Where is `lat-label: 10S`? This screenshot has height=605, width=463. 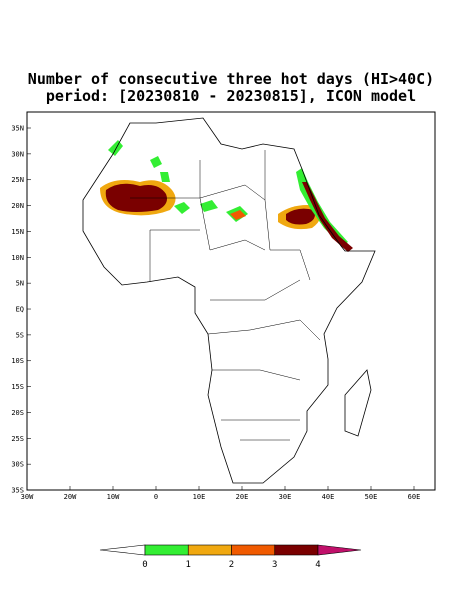 lat-label: 10S is located at coordinates (17, 361).